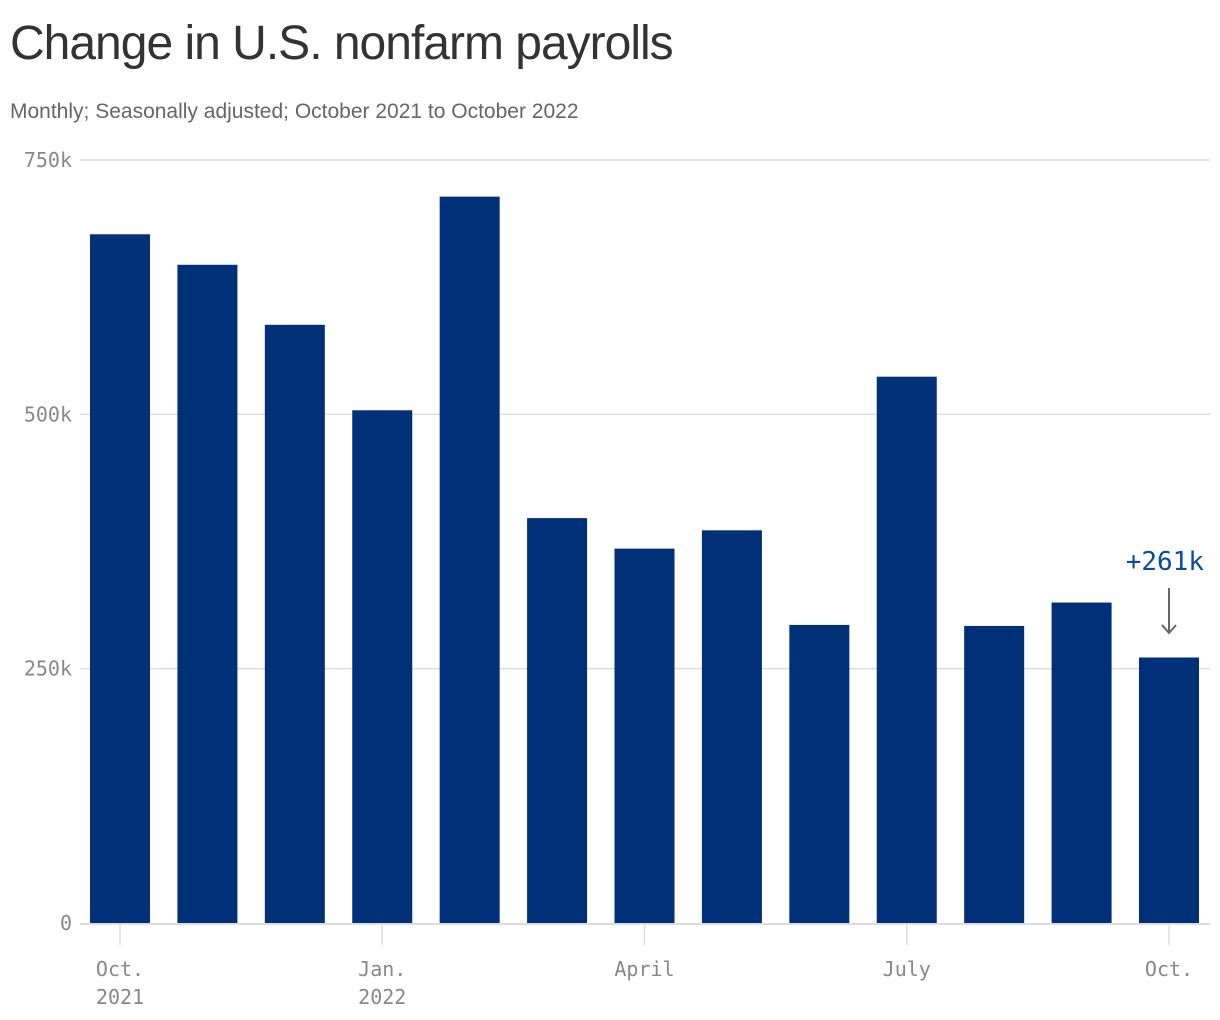 This screenshot has width=1220, height=1020. Describe the element at coordinates (66, 923) in the screenshot. I see `y-tick-label: 0` at that location.